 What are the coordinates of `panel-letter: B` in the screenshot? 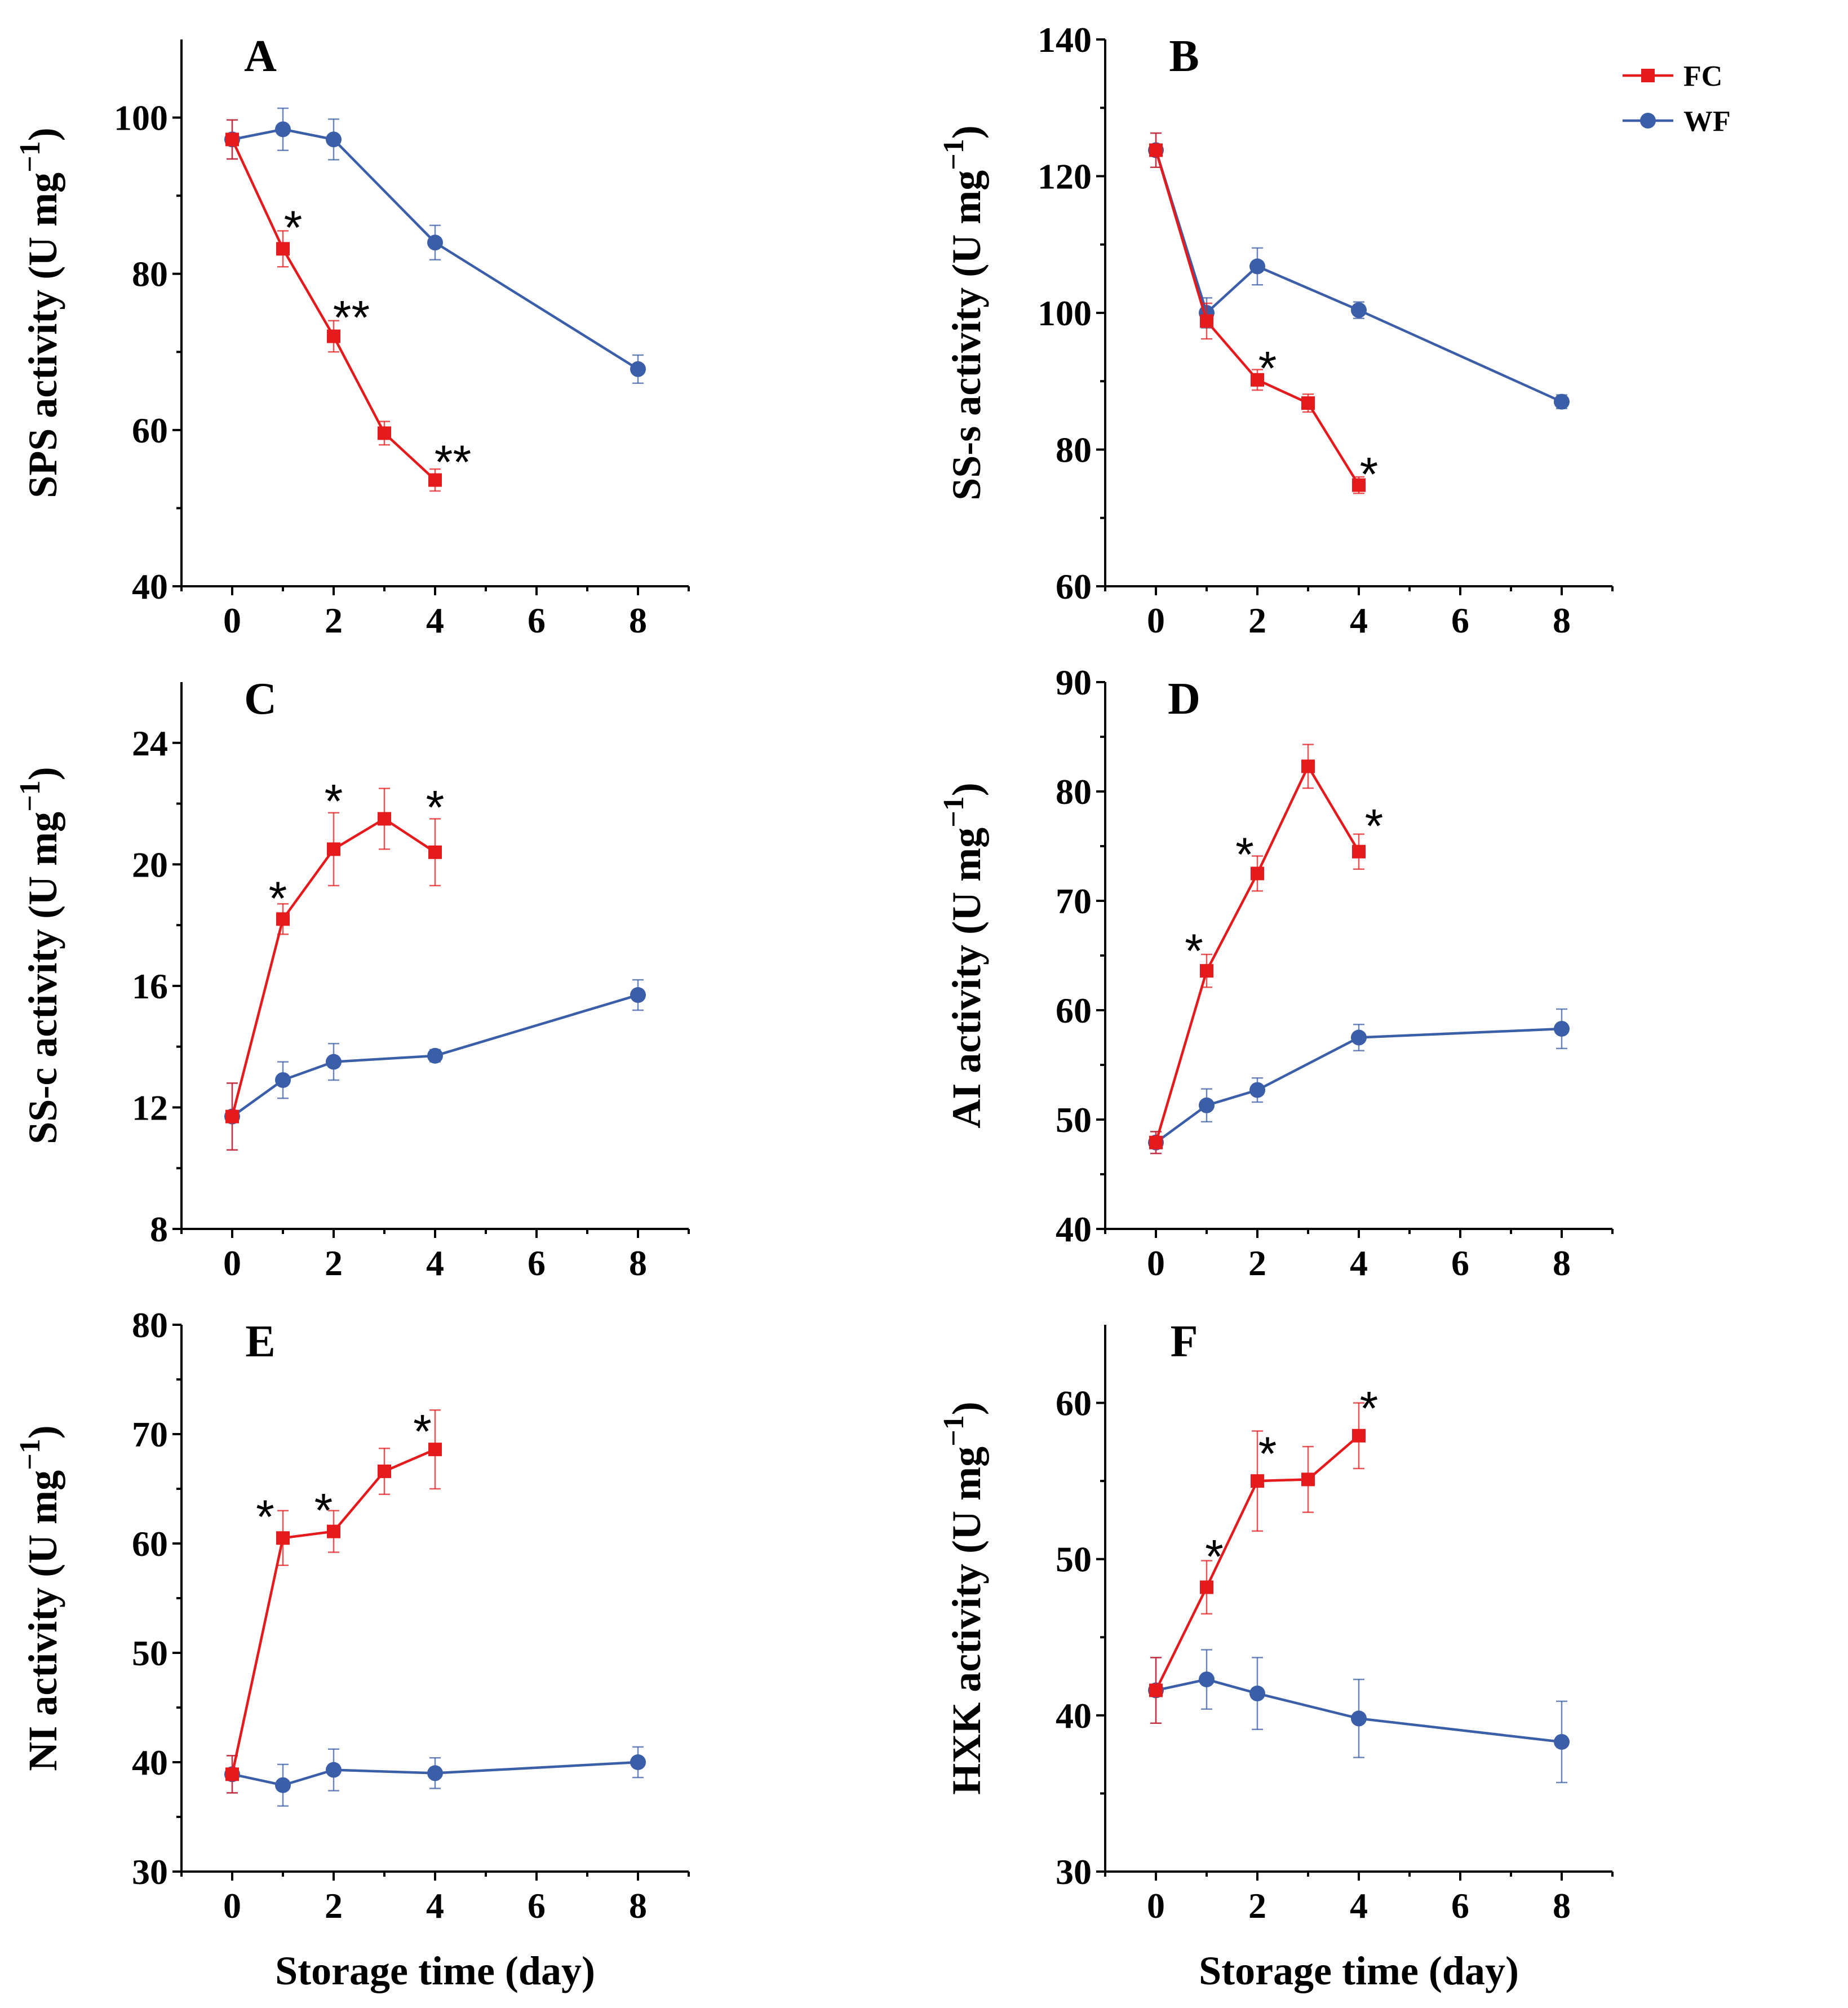 It's located at (1184, 56).